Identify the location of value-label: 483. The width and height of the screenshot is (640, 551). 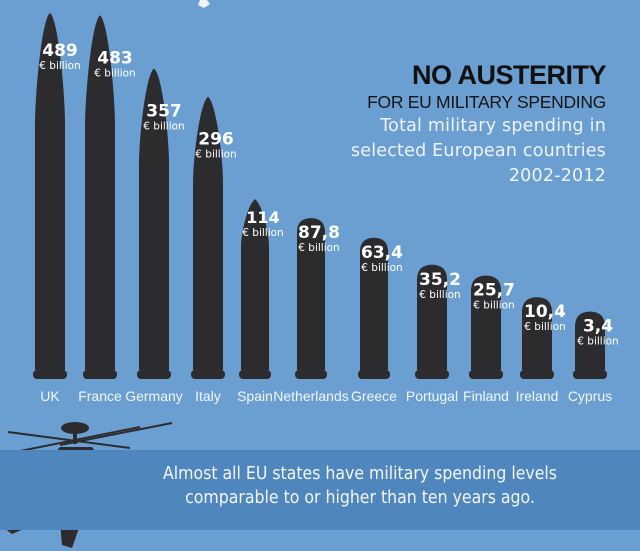
(115, 58).